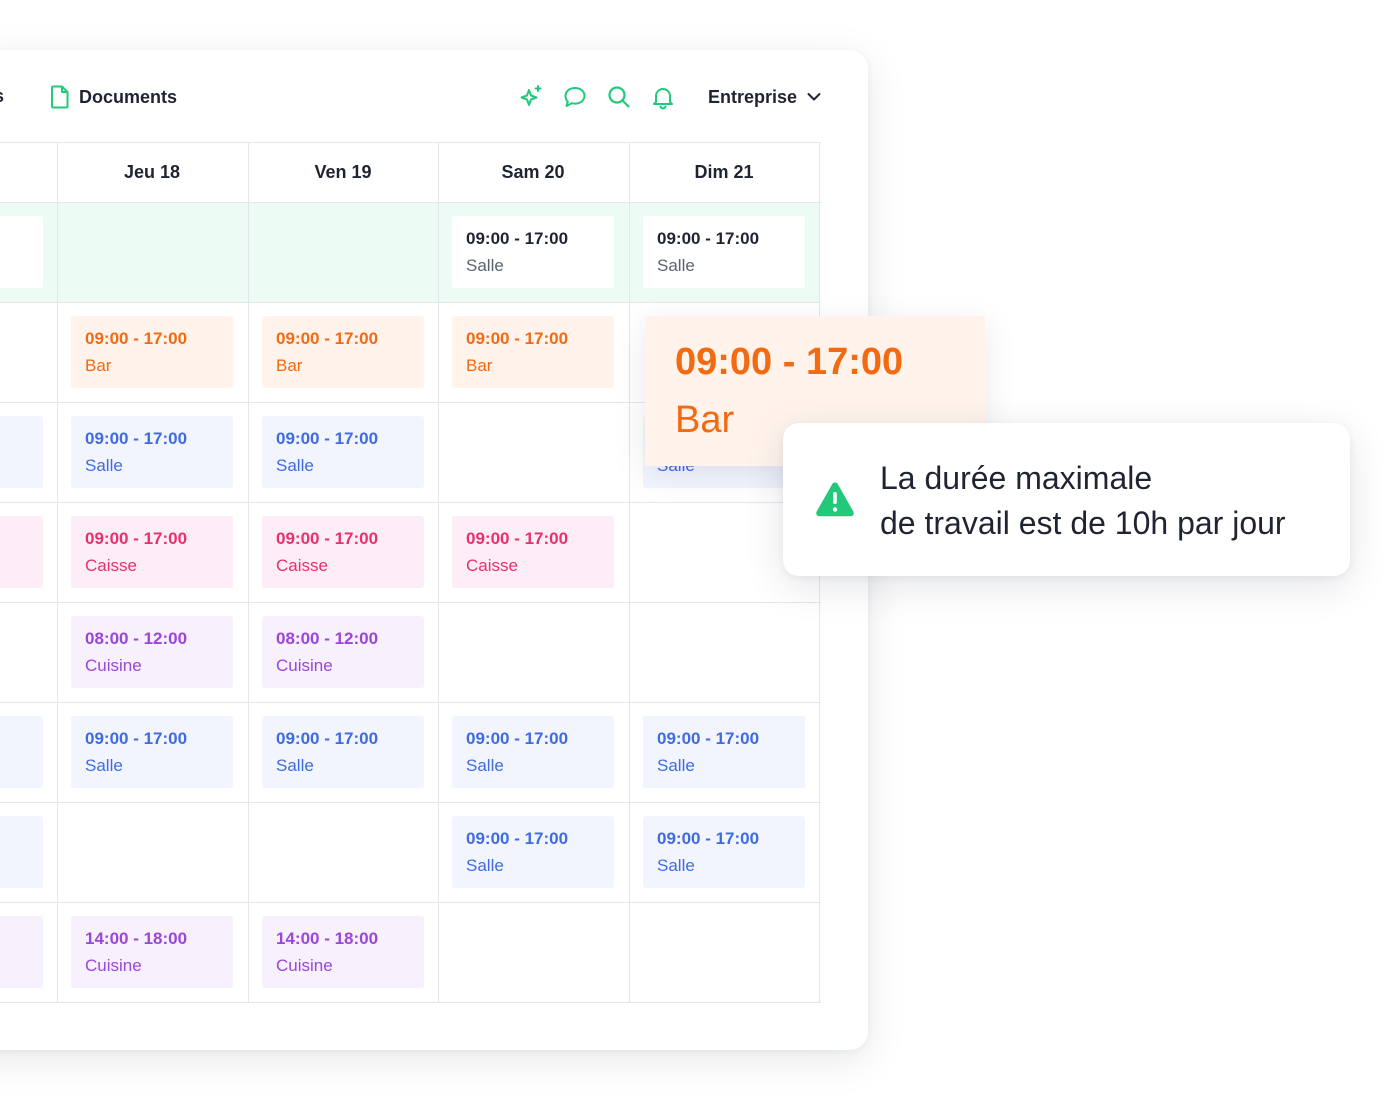  Describe the element at coordinates (136, 638) in the screenshot. I see `shift-time: 08:00 - 12:00` at that location.